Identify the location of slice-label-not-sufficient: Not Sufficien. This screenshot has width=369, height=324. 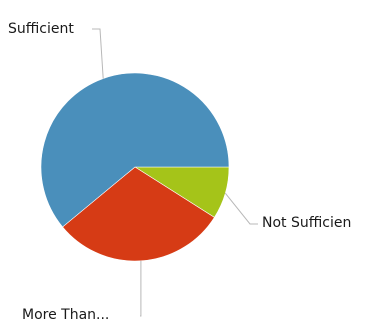
(306, 223).